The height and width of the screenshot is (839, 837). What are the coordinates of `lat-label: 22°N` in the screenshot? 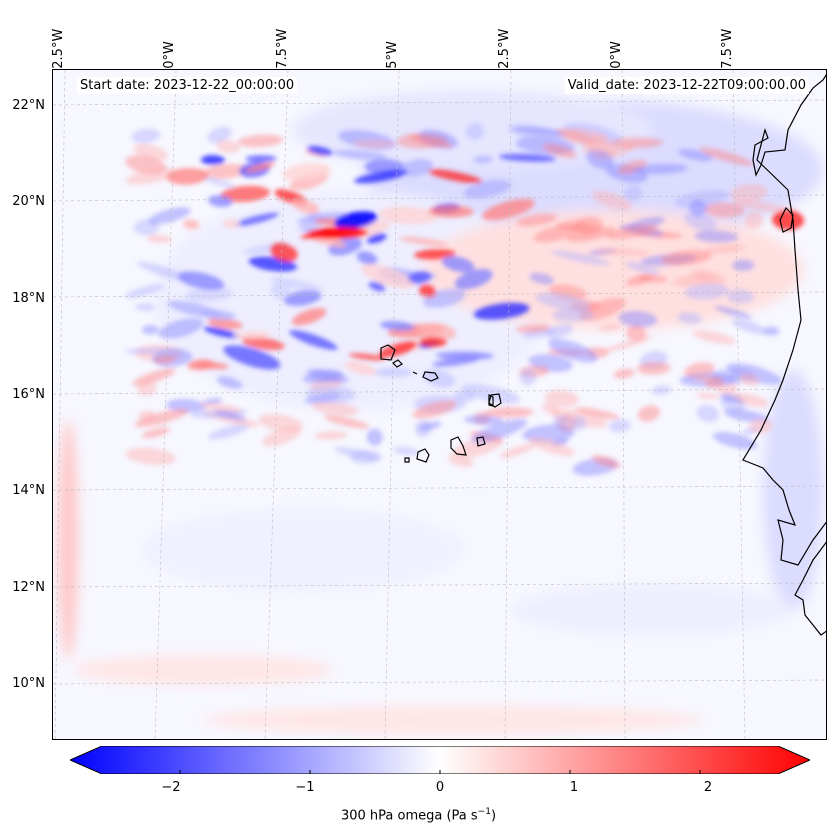 It's located at (28, 105).